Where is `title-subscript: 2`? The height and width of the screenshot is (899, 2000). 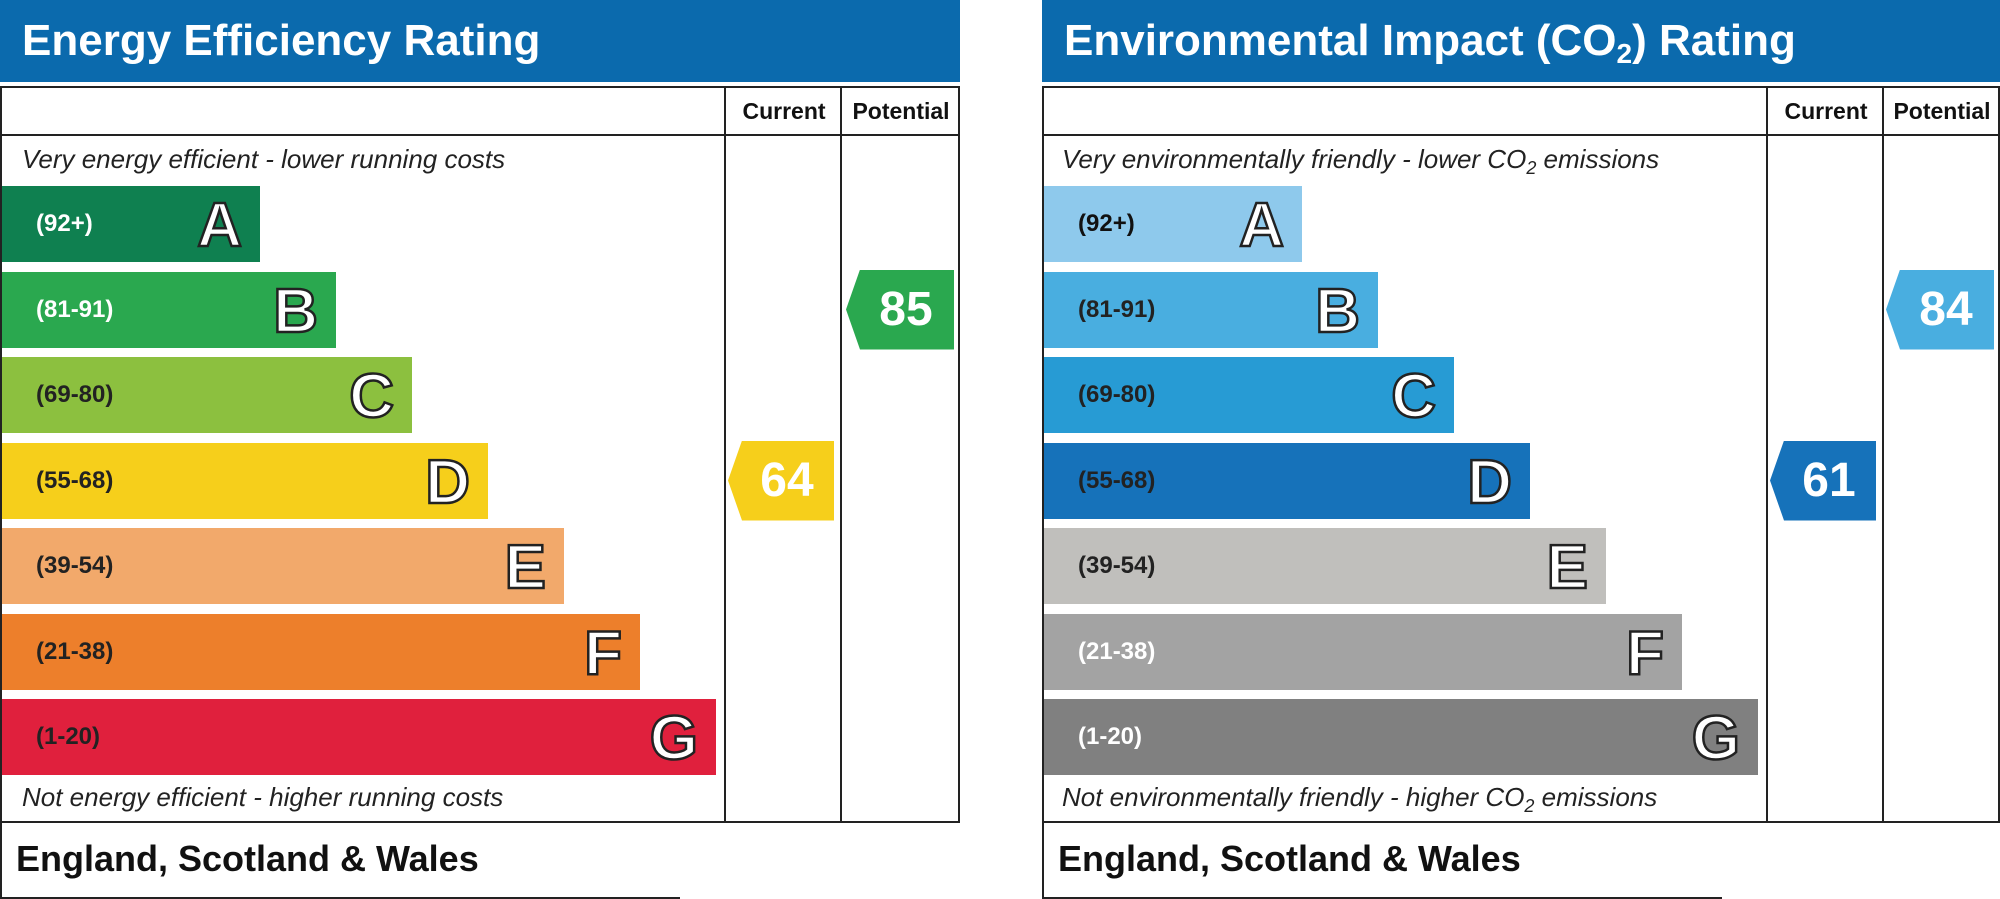
title-subscript: 2 is located at coordinates (1624, 53).